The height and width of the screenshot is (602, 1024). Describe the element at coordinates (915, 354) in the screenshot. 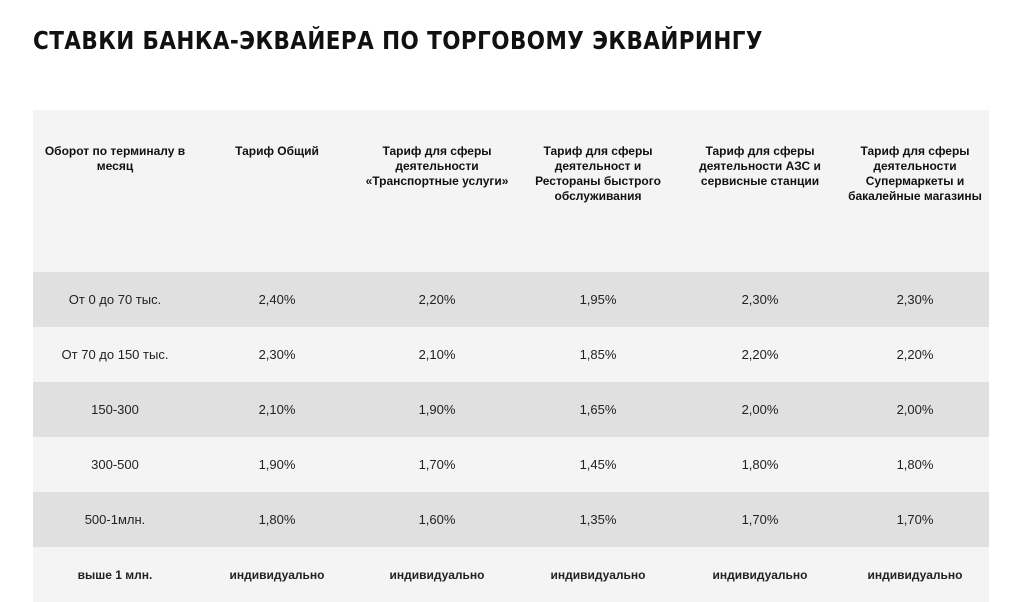

I see `cell-supermarkets: 2,20%` at that location.